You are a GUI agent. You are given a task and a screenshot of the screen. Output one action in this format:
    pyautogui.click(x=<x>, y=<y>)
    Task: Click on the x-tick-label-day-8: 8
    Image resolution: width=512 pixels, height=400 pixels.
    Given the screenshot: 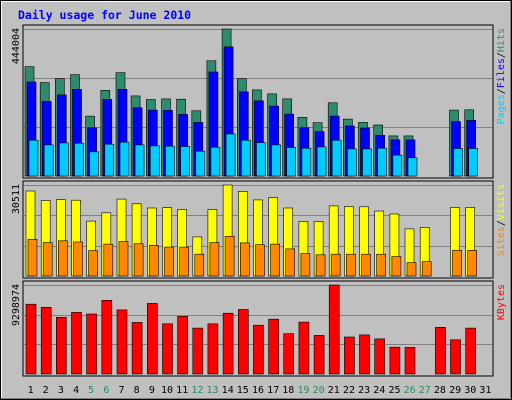 What is the action you would take?
    pyautogui.click(x=137, y=390)
    